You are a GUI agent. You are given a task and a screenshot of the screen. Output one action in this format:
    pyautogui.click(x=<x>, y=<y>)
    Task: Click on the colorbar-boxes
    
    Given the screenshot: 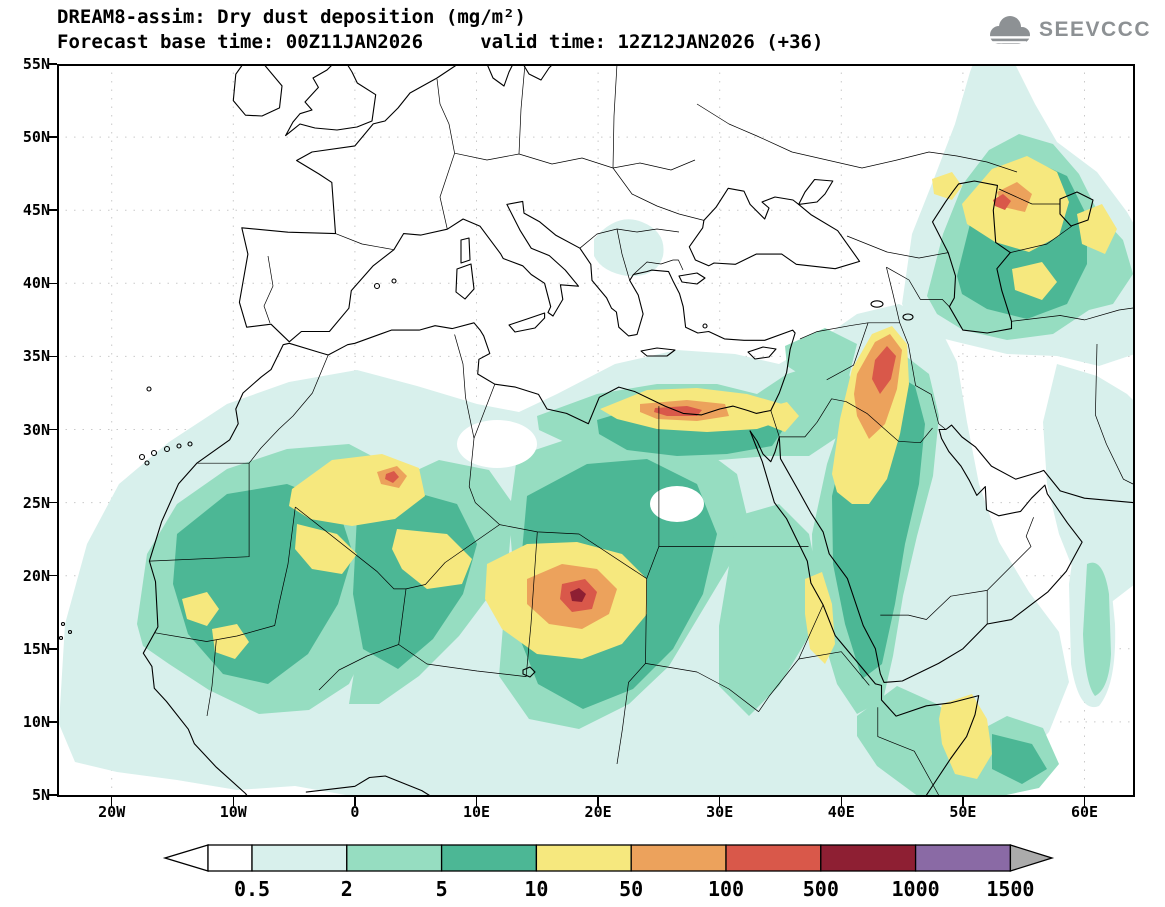 What is the action you would take?
    pyautogui.click(x=608, y=858)
    